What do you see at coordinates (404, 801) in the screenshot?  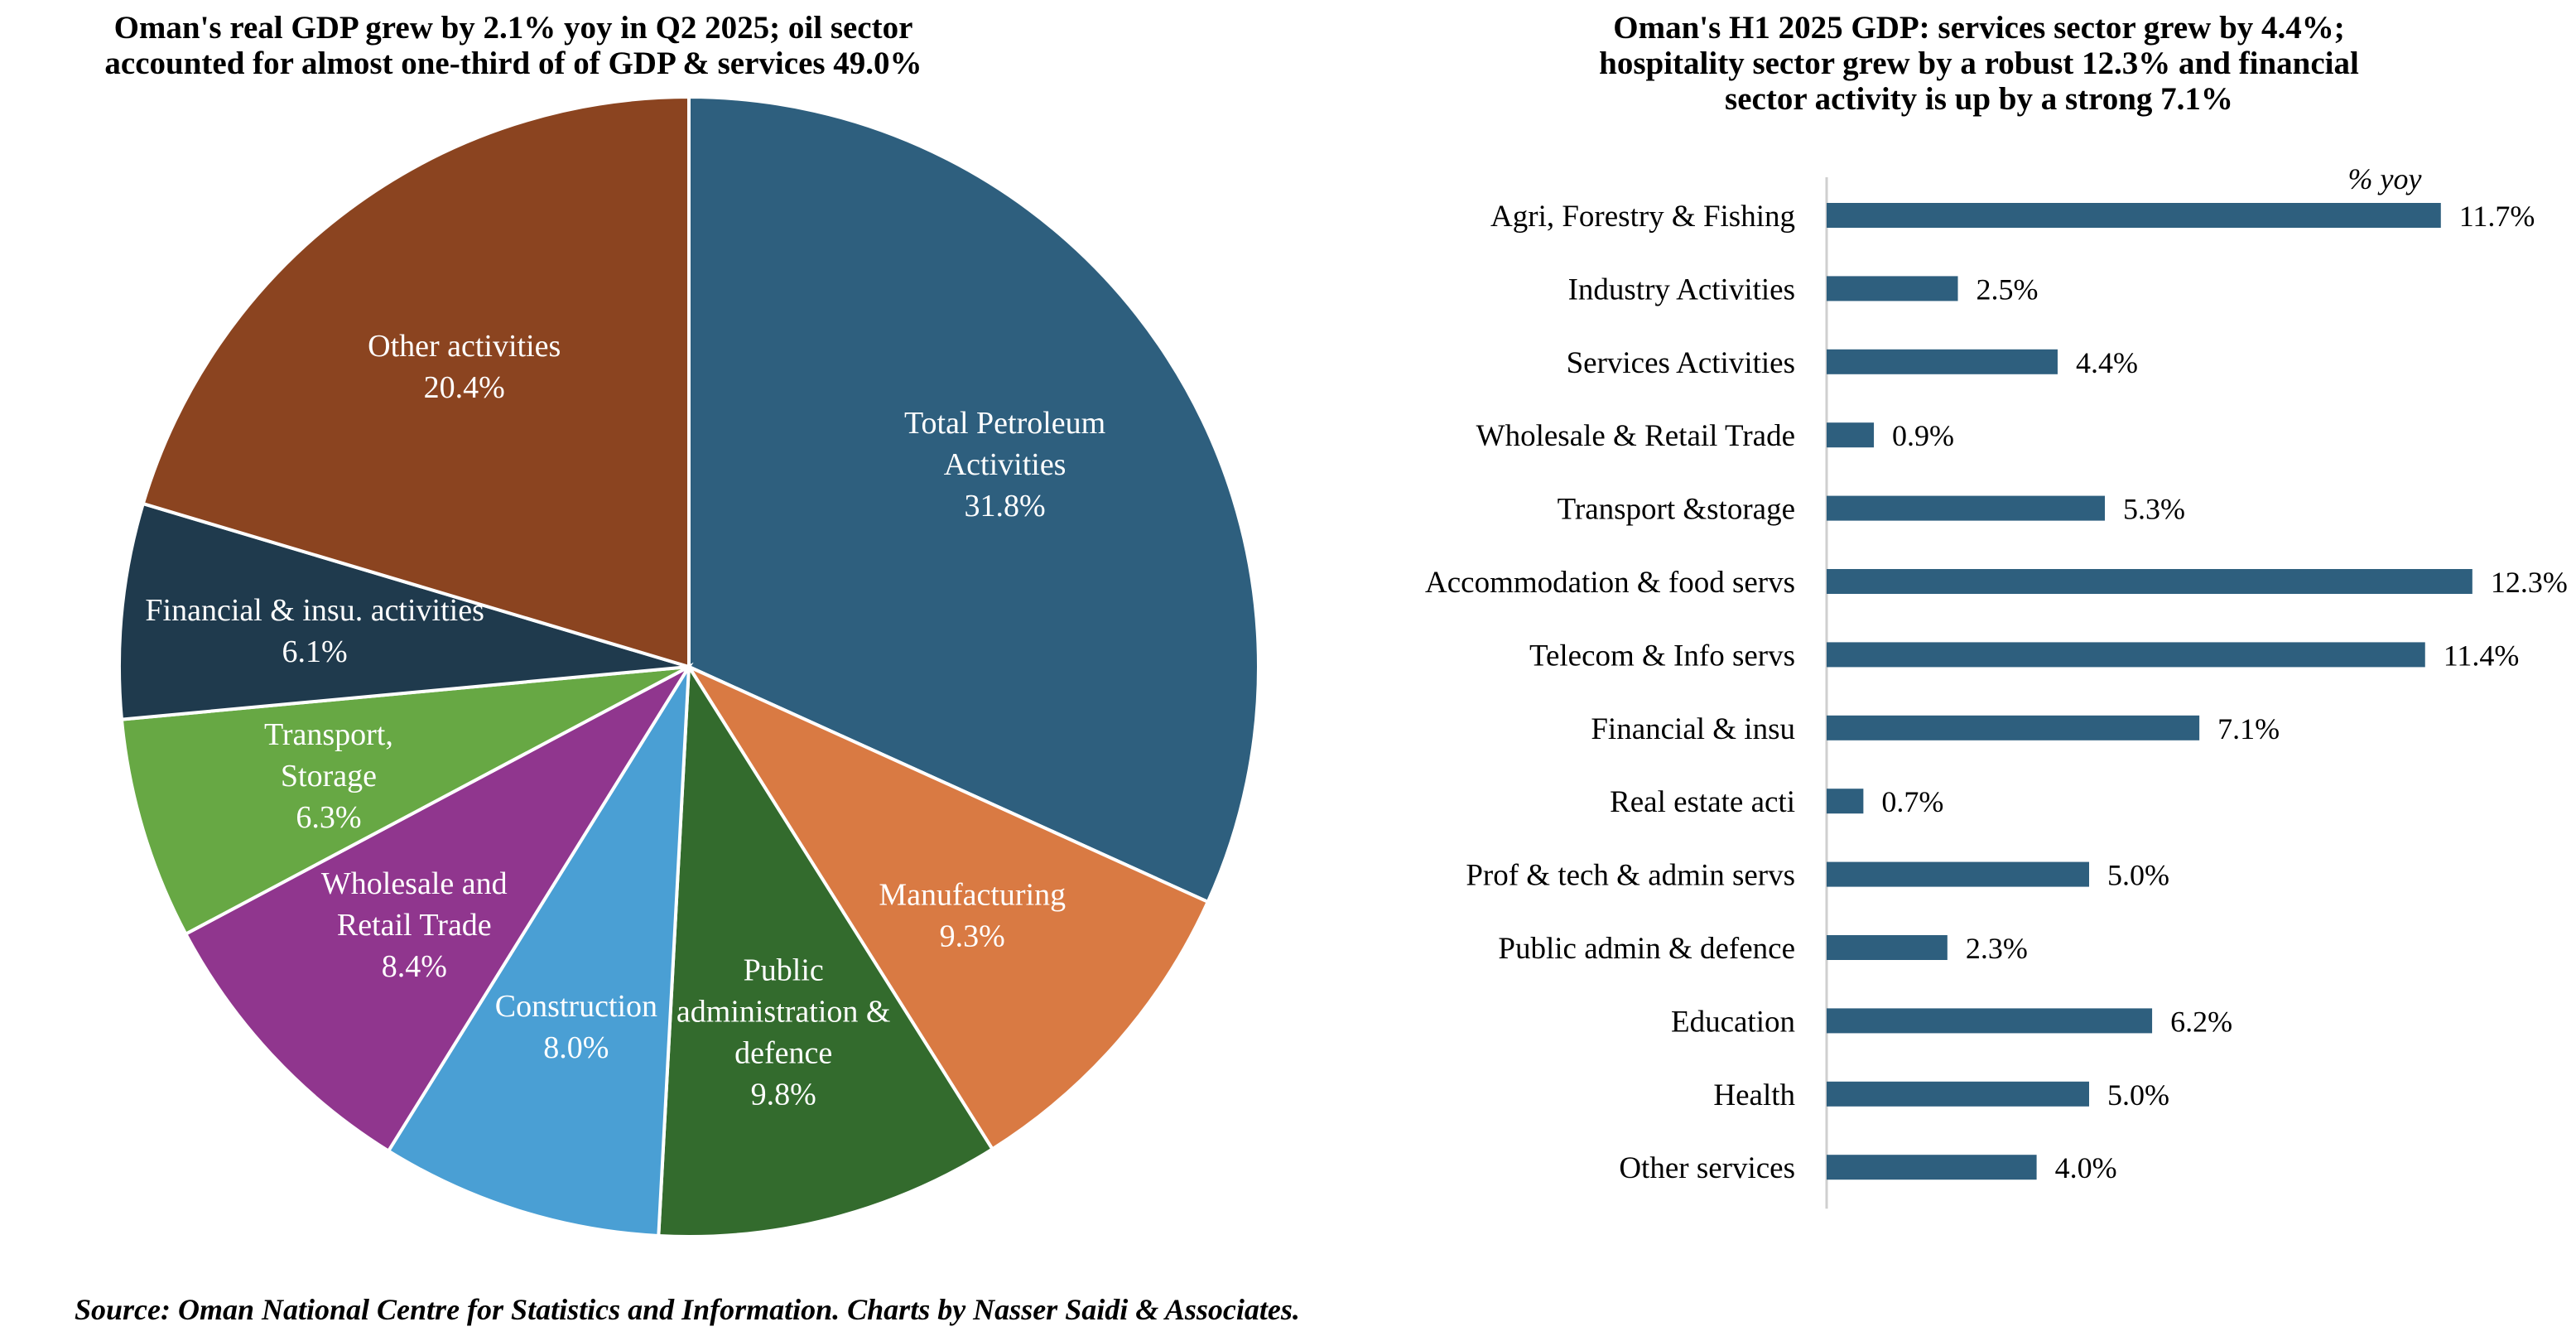 I see `pie-slice-transport-storage` at bounding box center [404, 801].